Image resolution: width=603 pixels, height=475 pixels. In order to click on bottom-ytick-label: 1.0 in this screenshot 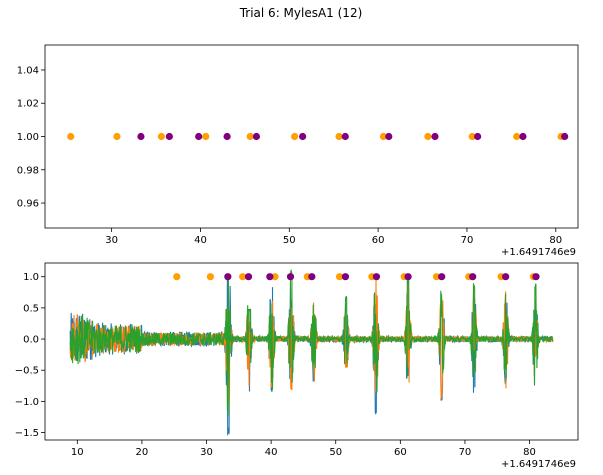, I will do `click(31, 277)`.